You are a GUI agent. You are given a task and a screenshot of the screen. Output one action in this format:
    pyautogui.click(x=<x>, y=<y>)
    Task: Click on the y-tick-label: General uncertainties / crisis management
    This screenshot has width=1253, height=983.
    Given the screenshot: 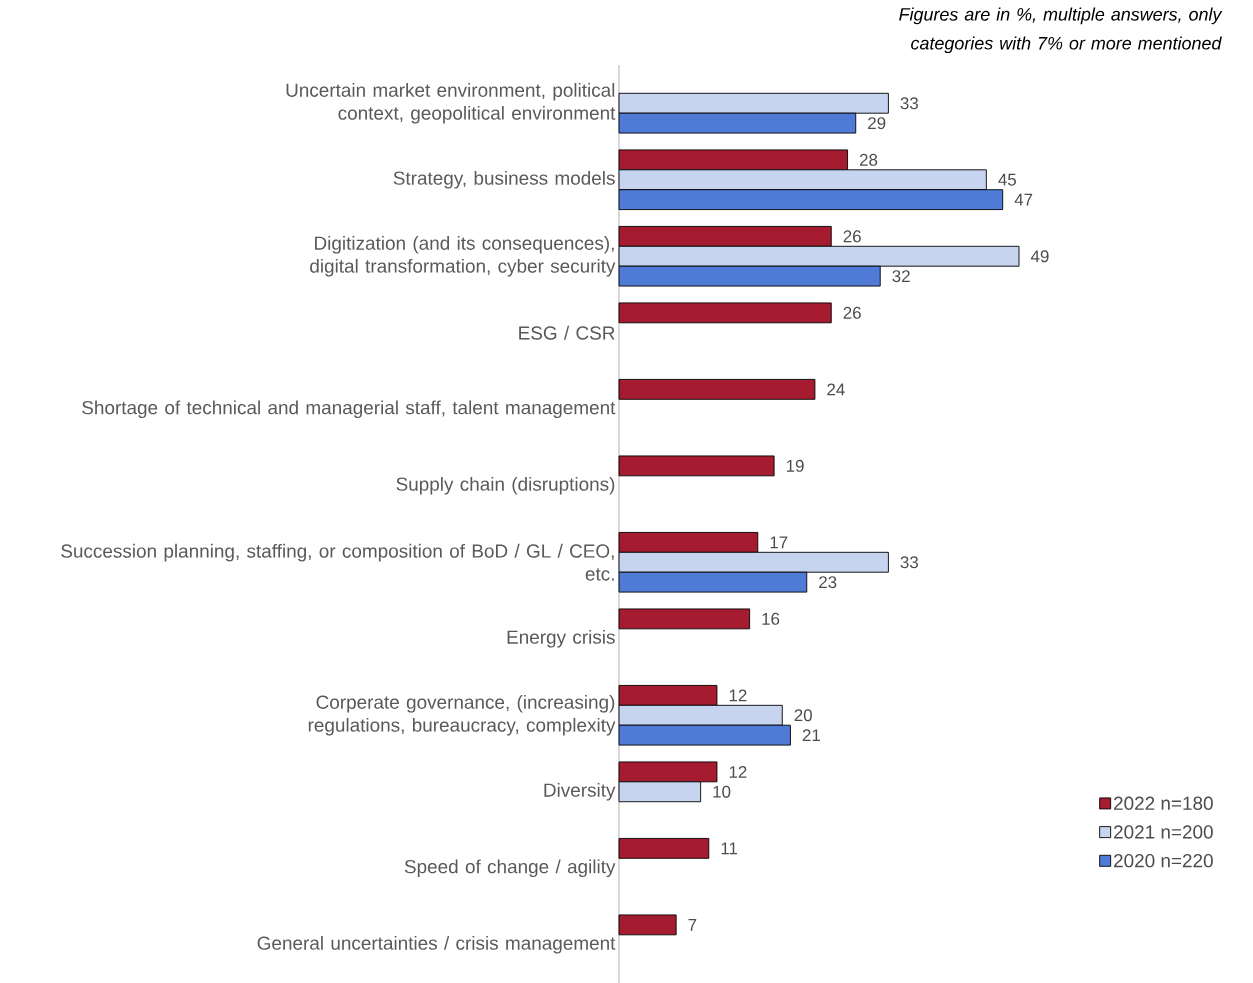 What is the action you would take?
    pyautogui.click(x=436, y=944)
    